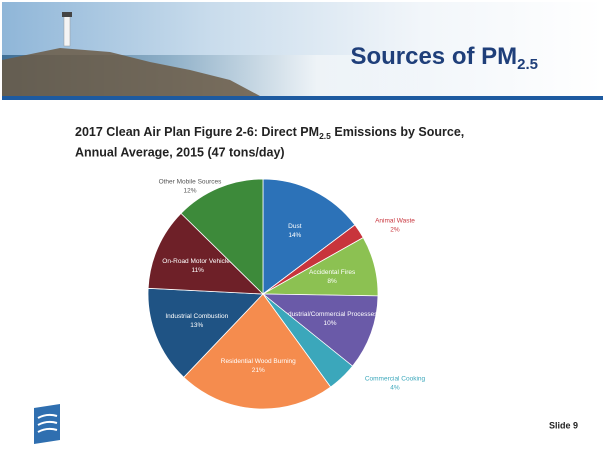 The width and height of the screenshot is (605, 453). Describe the element at coordinates (444, 58) in the screenshot. I see `slide-title: Sources of PM2.5` at that location.